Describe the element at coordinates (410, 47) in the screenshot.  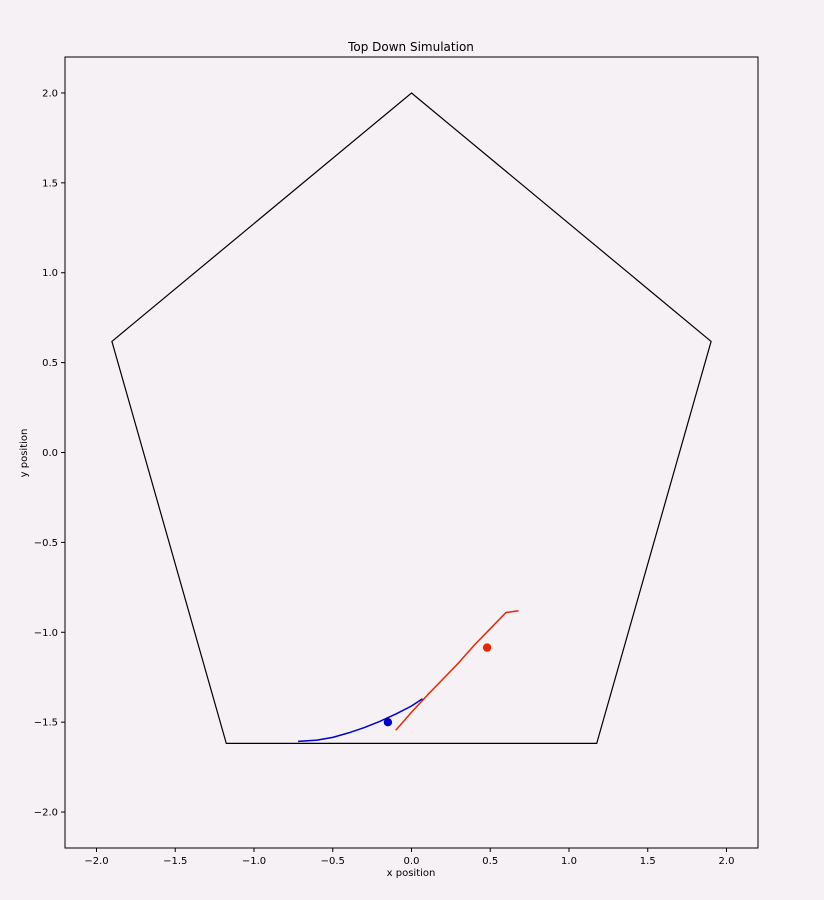
I see `chart-title: Top Down Simulation` at that location.